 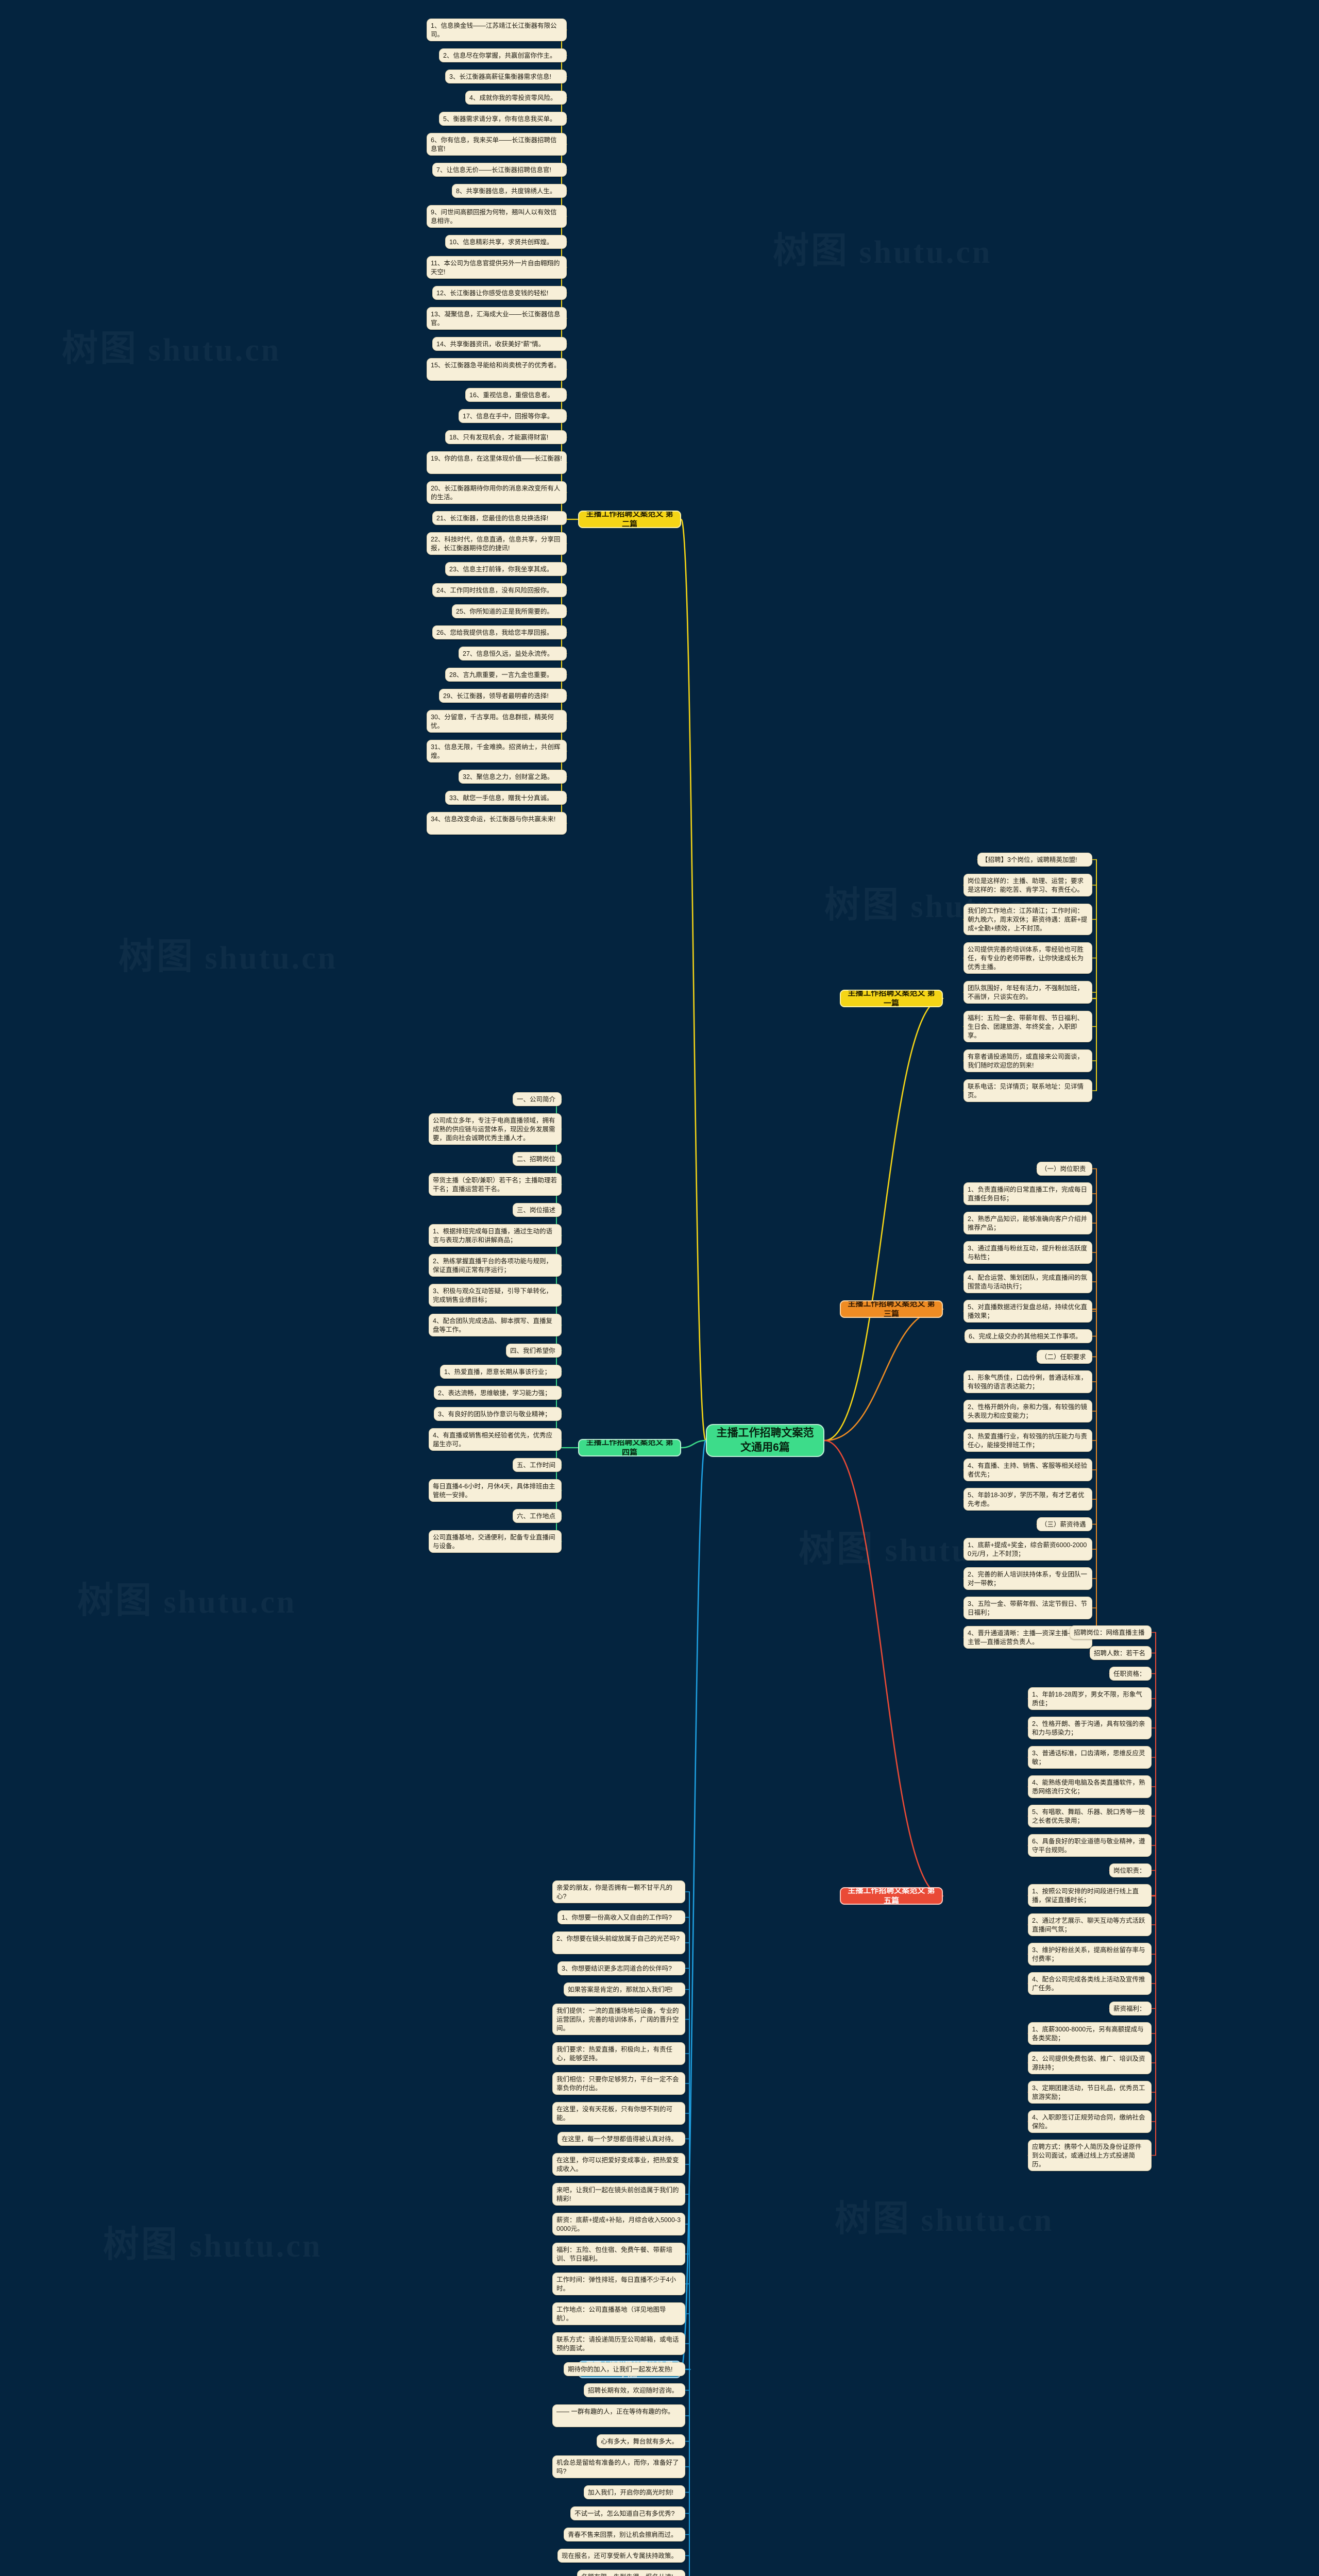 What do you see at coordinates (501, 1372) in the screenshot?
I see `leaf-node: 1、热爱直播，愿意长期从事该行业；` at bounding box center [501, 1372].